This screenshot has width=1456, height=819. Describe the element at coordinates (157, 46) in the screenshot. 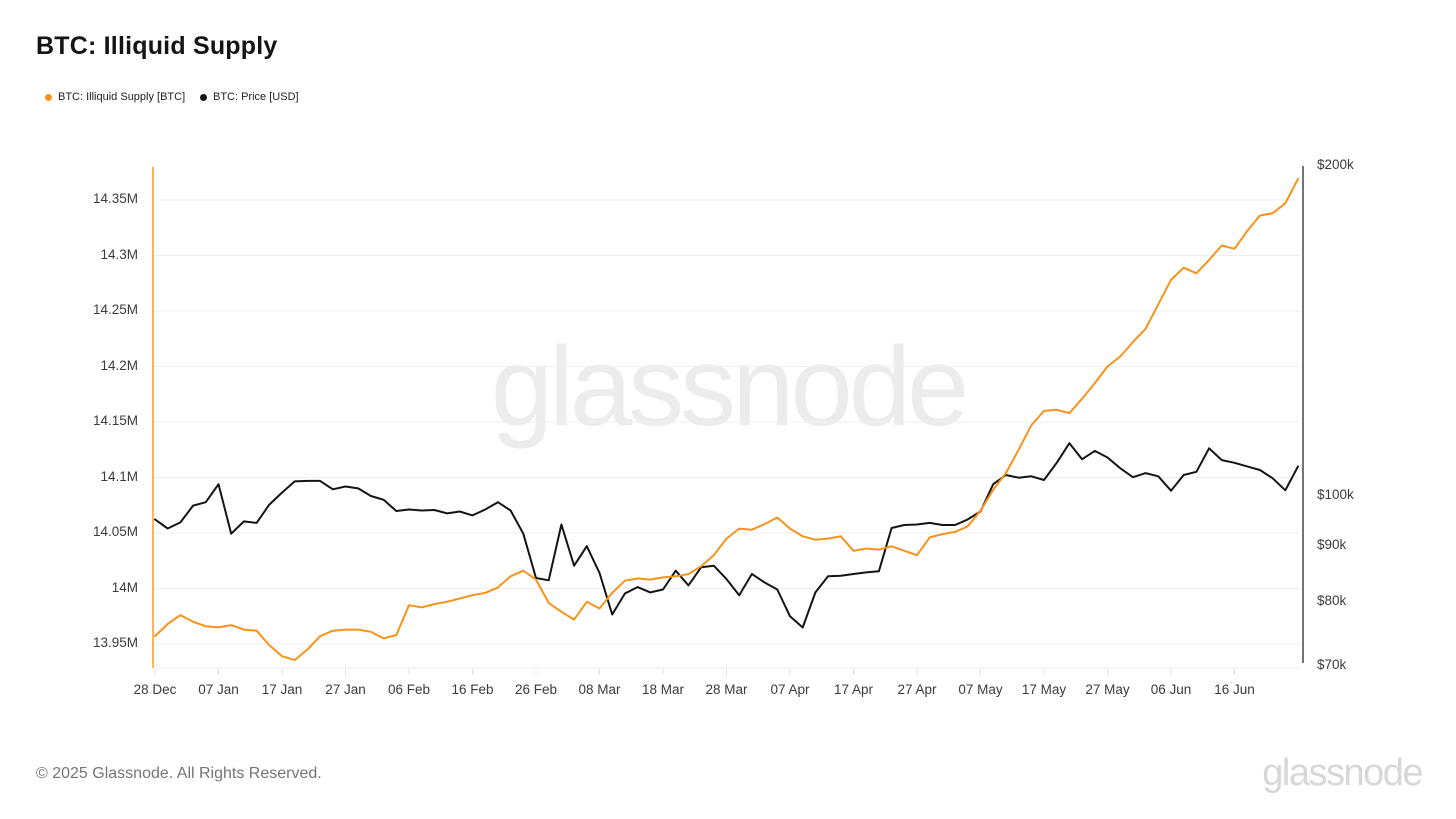

I see `page-title: BTC: Illiquid Supply` at that location.